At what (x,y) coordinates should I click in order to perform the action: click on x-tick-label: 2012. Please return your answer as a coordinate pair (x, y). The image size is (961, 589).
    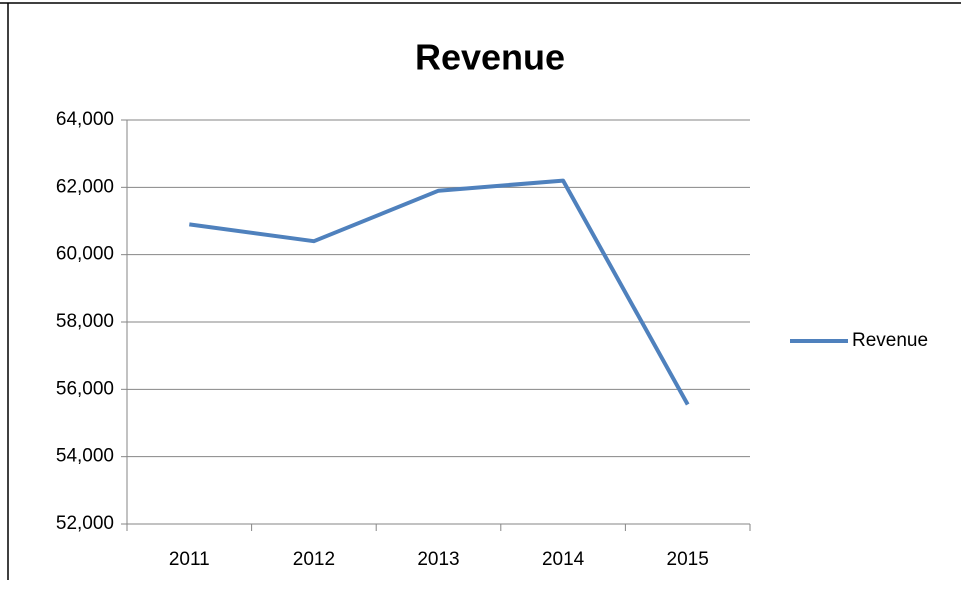
    Looking at the image, I should click on (314, 559).